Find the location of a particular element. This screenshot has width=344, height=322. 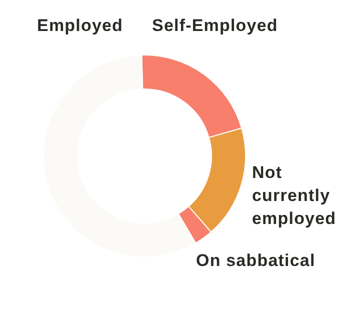

slice-label: On sabbatical is located at coordinates (256, 260).